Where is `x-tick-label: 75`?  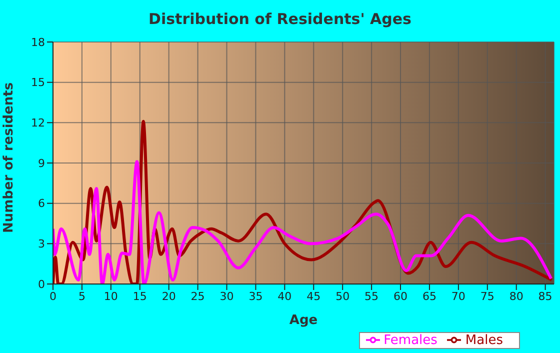
x-tick-label: 75 is located at coordinates (487, 296).